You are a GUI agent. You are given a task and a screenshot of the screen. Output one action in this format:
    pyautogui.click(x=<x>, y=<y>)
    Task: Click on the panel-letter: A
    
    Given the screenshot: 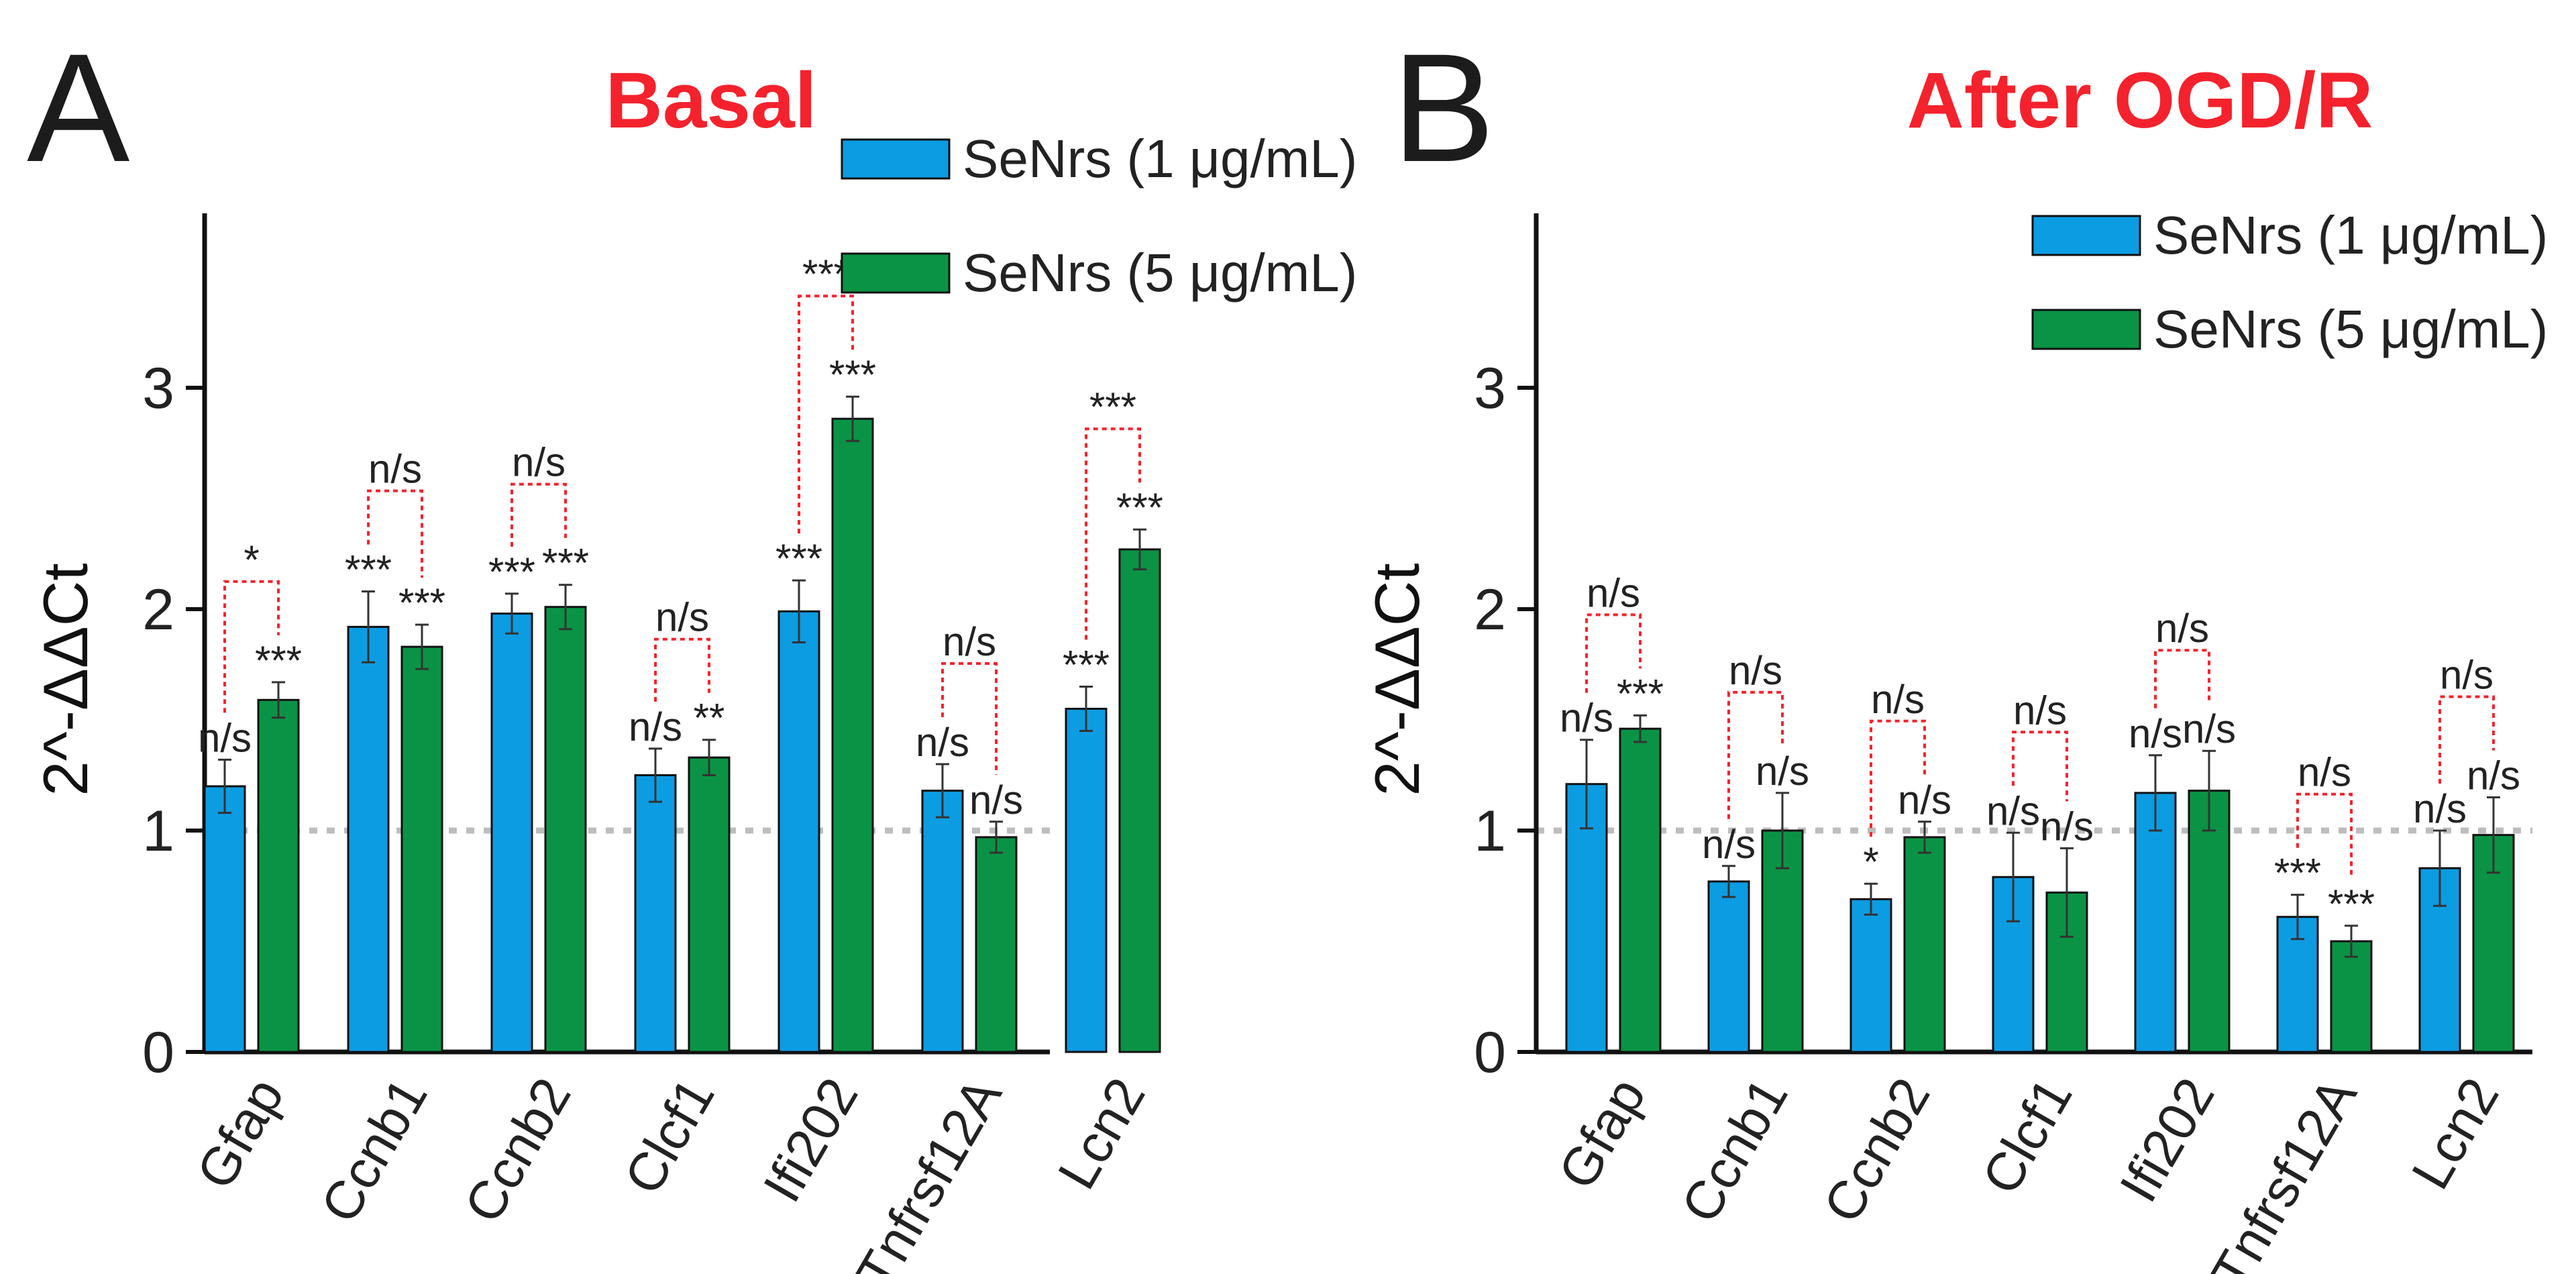 What is the action you would take?
    pyautogui.click(x=78, y=107)
    